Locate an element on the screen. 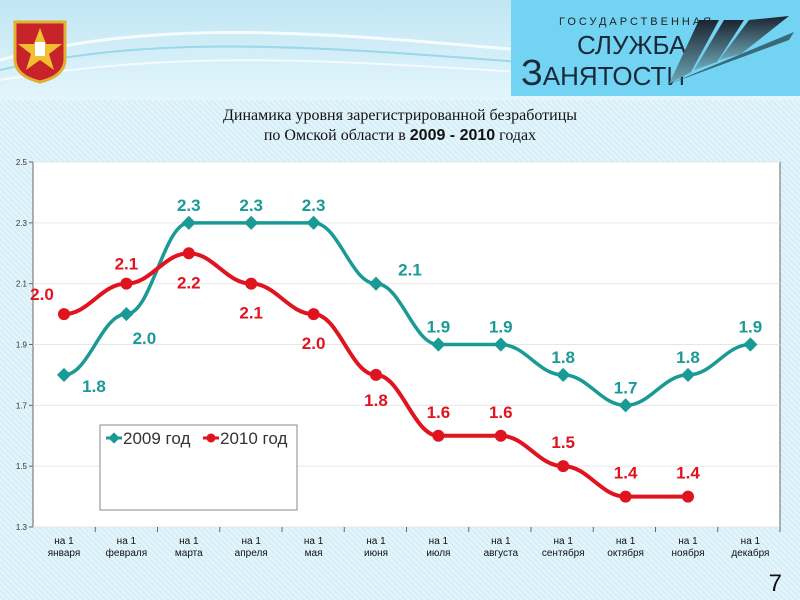 The height and width of the screenshot is (600, 800). page-number: 7 is located at coordinates (775, 583).